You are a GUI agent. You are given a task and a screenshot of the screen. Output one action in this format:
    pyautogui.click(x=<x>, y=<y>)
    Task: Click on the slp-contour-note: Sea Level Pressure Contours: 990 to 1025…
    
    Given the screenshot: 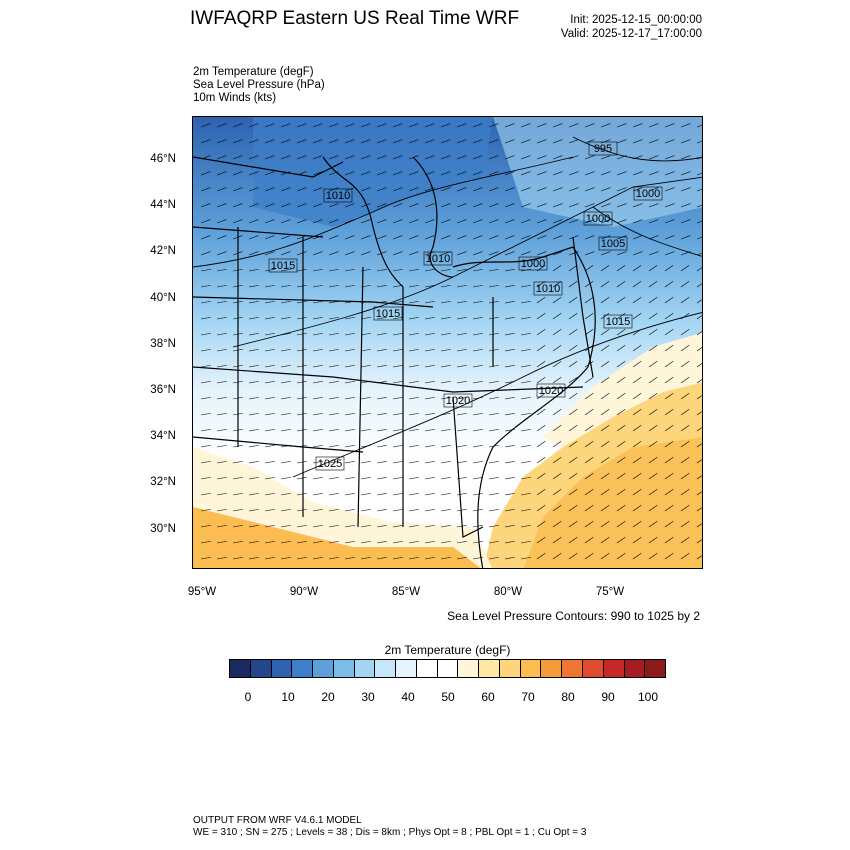 What is the action you would take?
    pyautogui.click(x=573, y=616)
    